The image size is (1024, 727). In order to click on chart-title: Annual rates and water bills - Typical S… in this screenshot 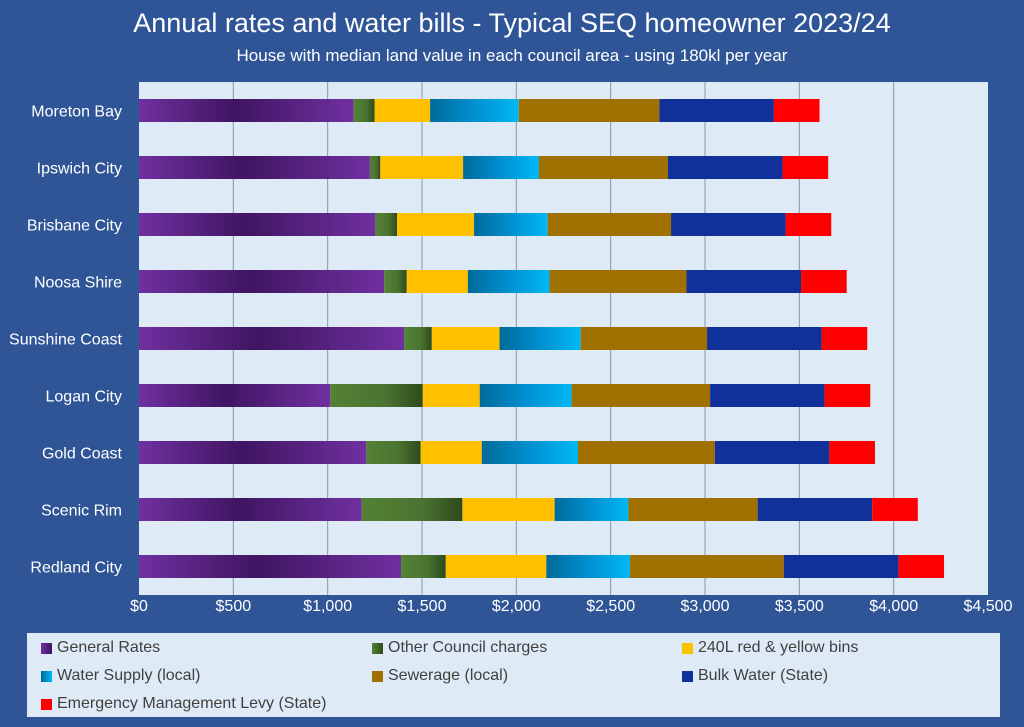, I will do `click(512, 23)`.